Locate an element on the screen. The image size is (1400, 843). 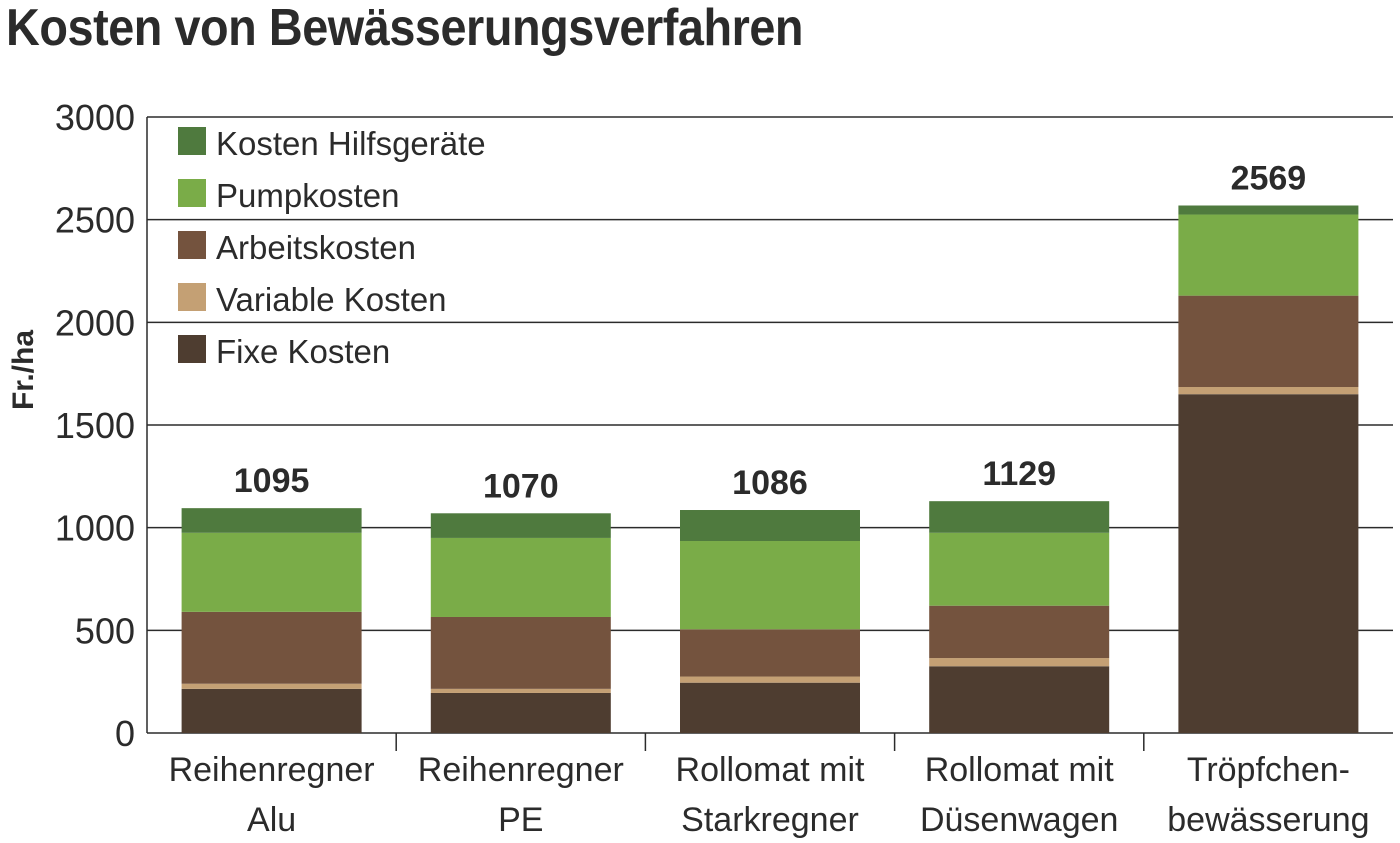
bar-segment-kosten-hilfsgeräte-1 is located at coordinates (520, 525).